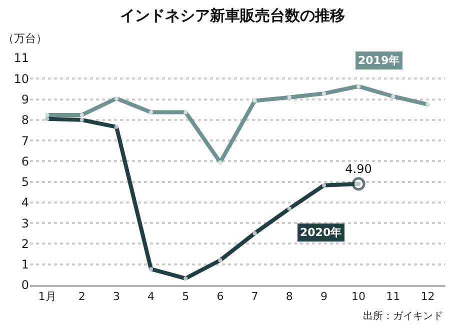 Image resolution: width=465 pixels, height=329 pixels. Describe the element at coordinates (220, 297) in the screenshot. I see `x-tick-label: 6` at that location.